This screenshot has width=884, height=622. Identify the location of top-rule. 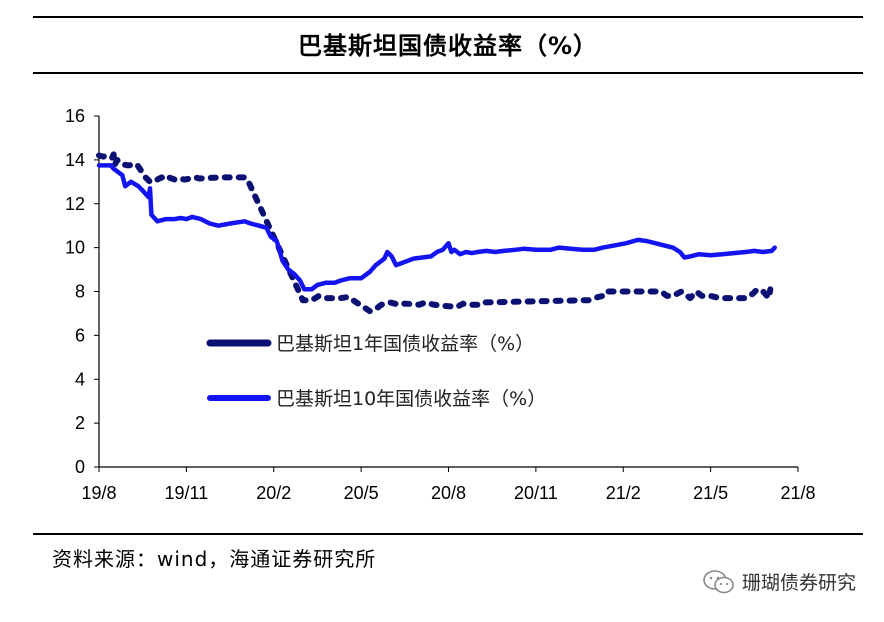
(448, 17).